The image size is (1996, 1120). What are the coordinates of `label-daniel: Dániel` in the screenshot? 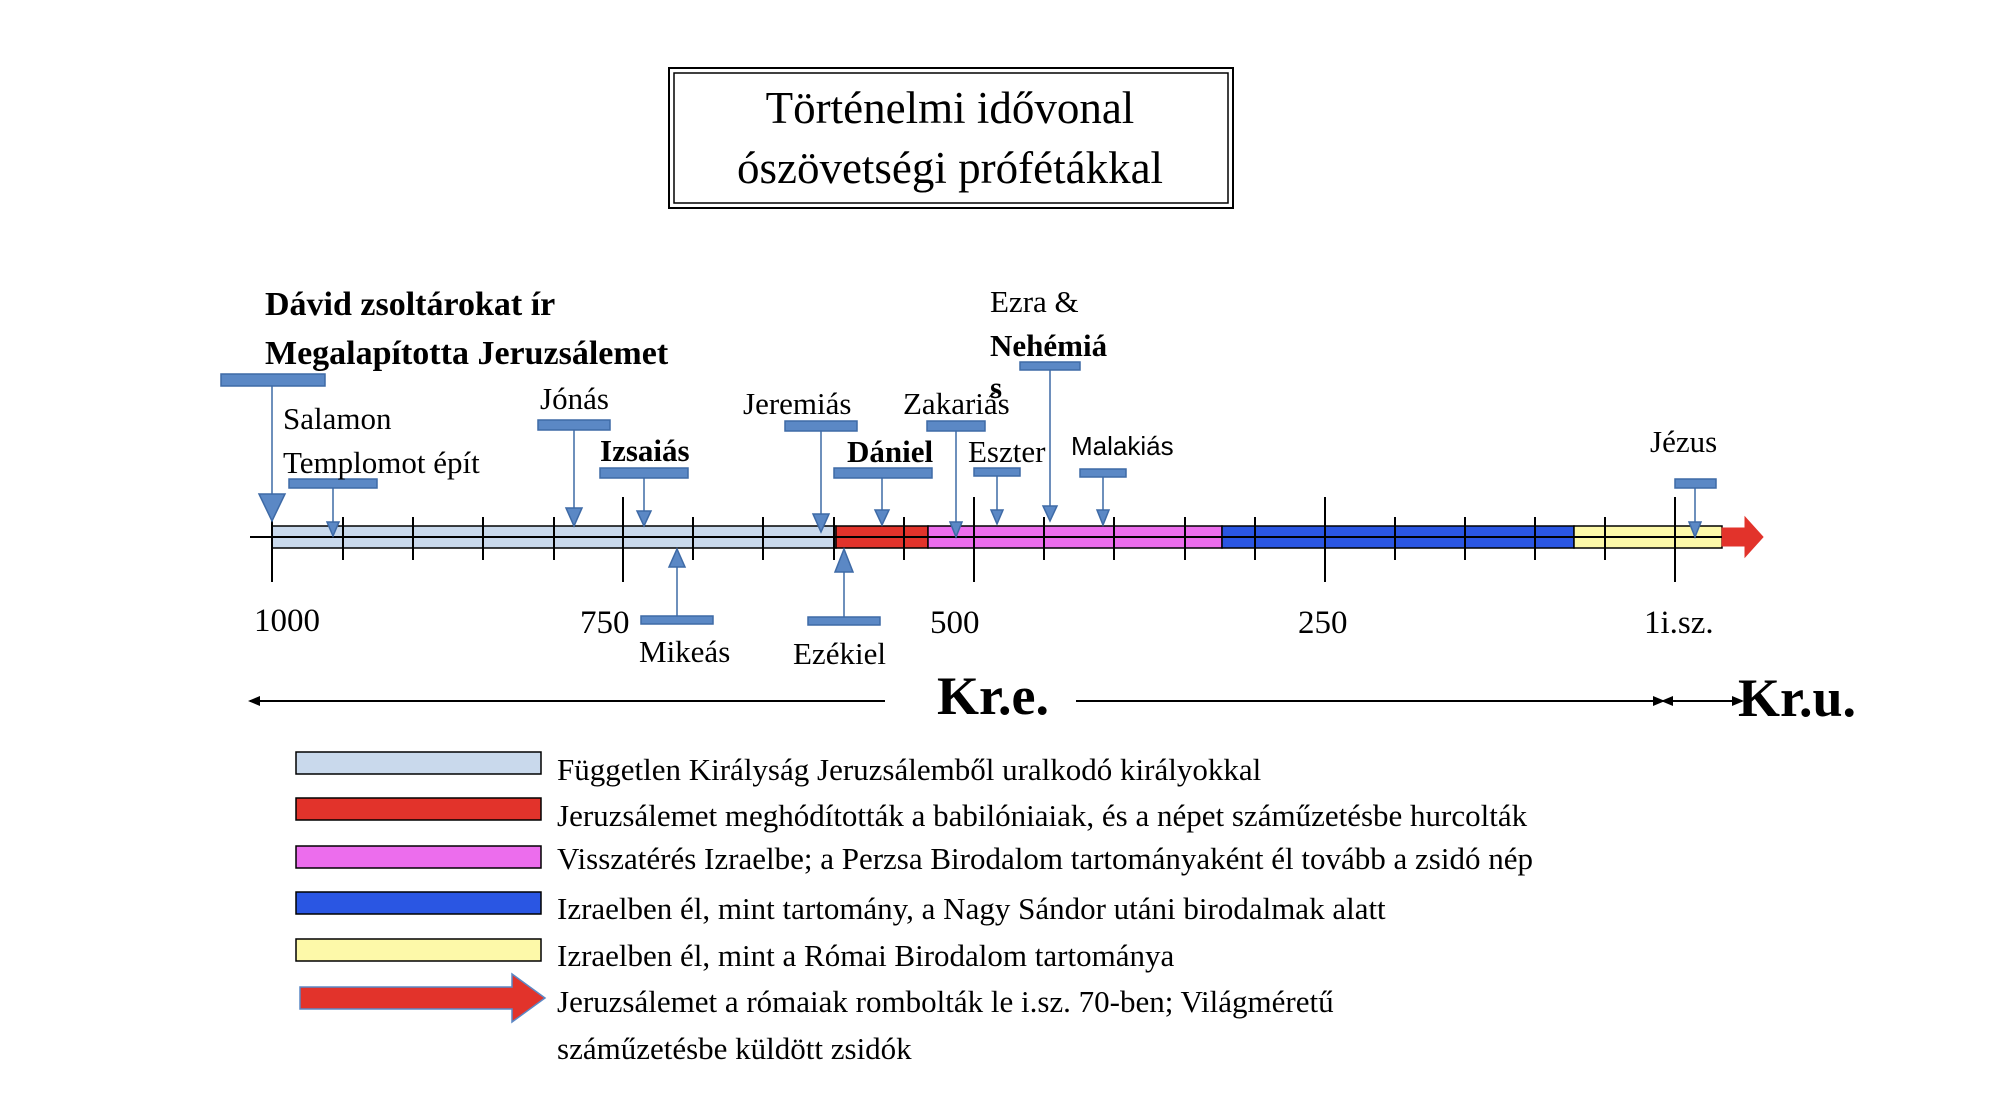 It's located at (890, 451).